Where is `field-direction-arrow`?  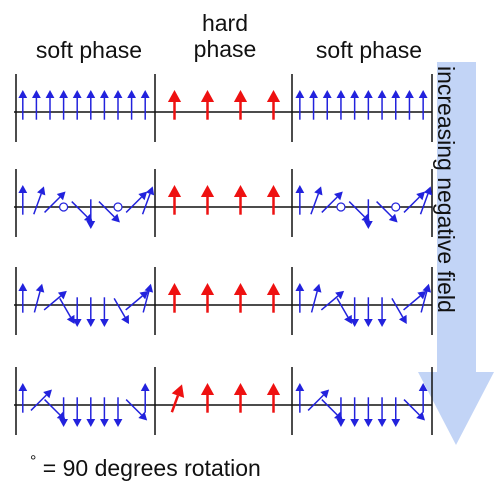 field-direction-arrow is located at coordinates (456, 253).